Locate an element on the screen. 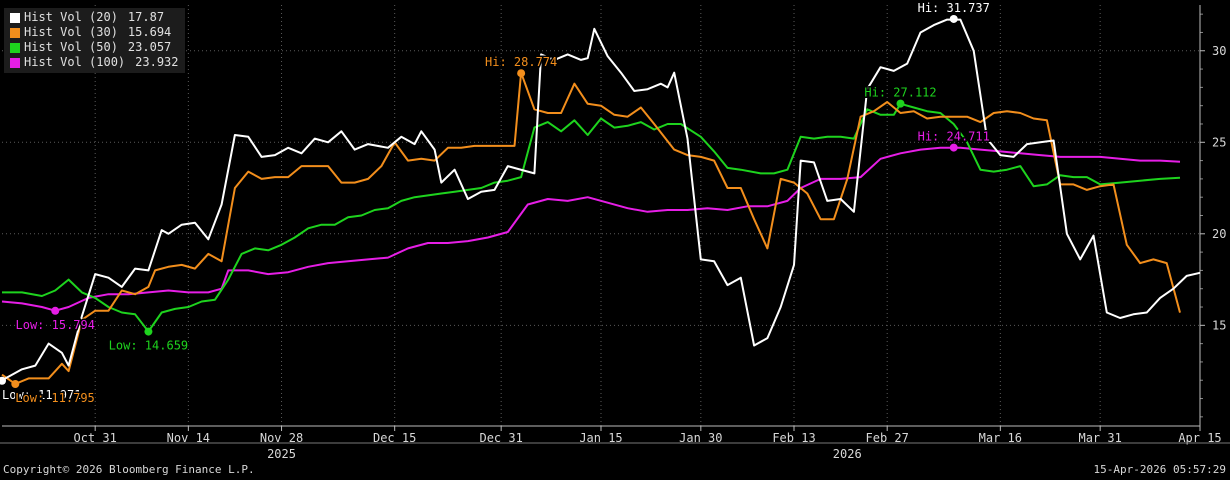 Image resolution: width=1230 pixels, height=480 pixels. x-tick-label: Mar 16 is located at coordinates (1000, 438).